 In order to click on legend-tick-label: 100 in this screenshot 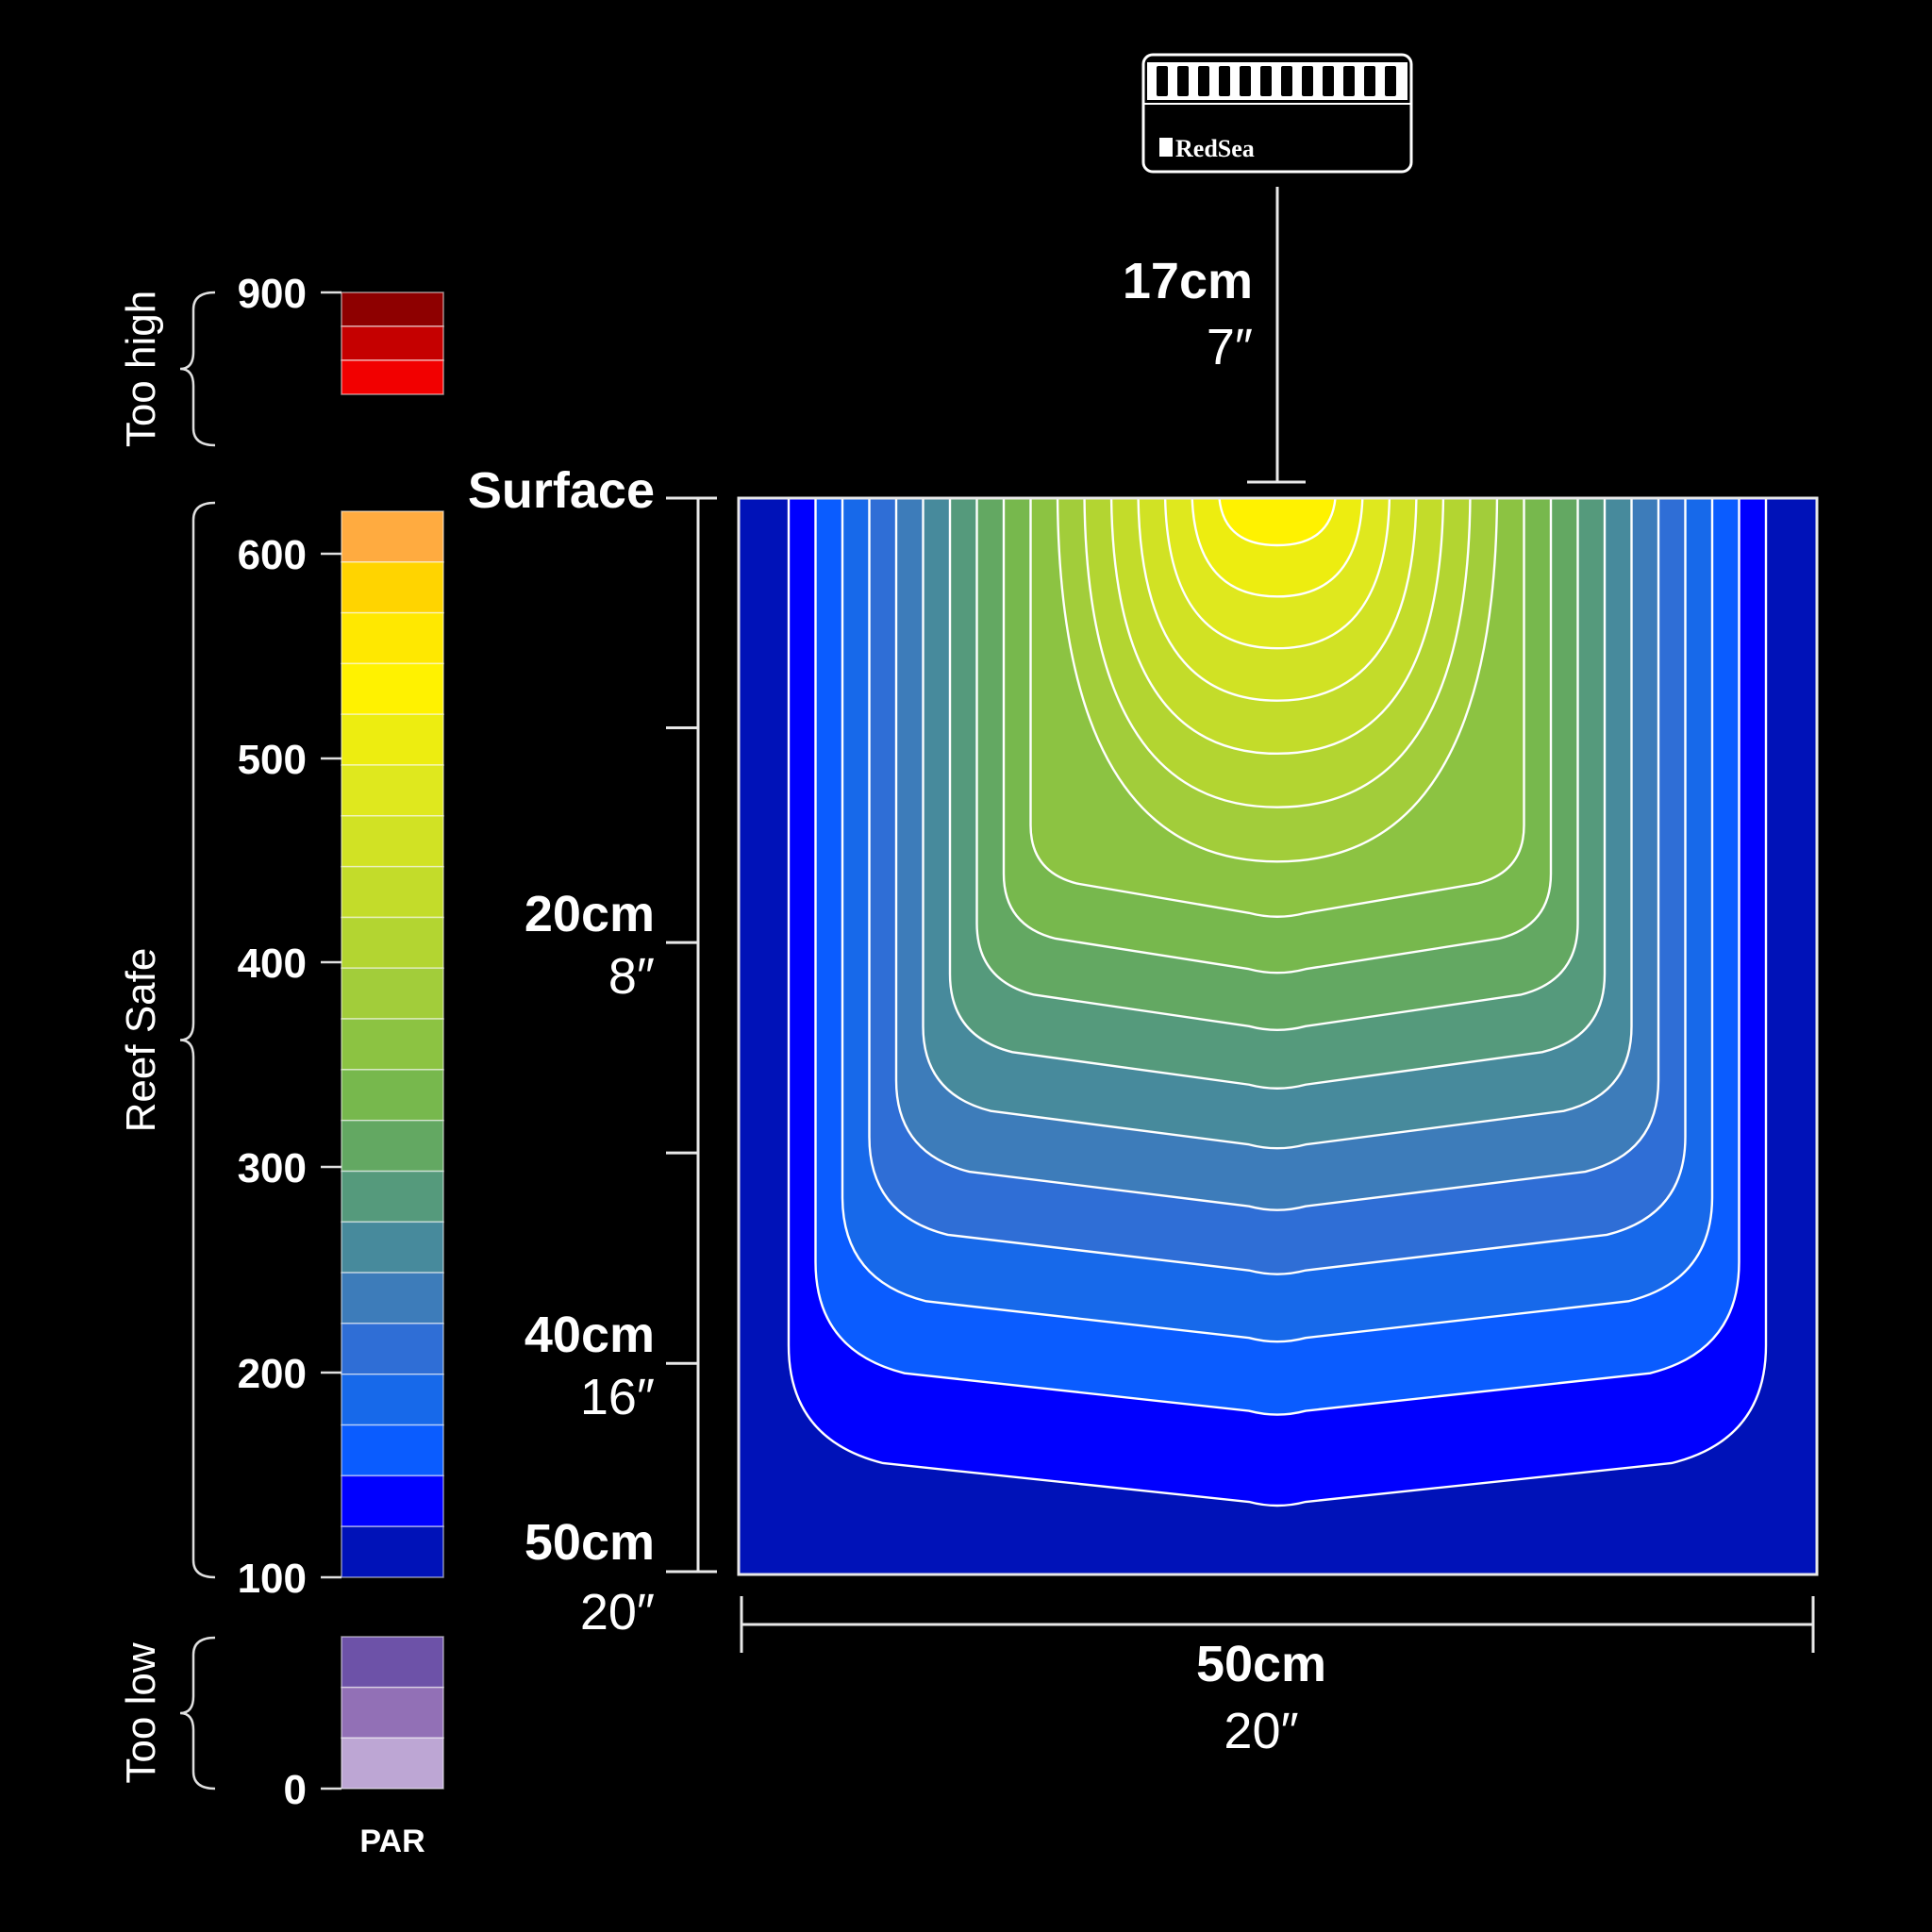, I will do `click(272, 1579)`.